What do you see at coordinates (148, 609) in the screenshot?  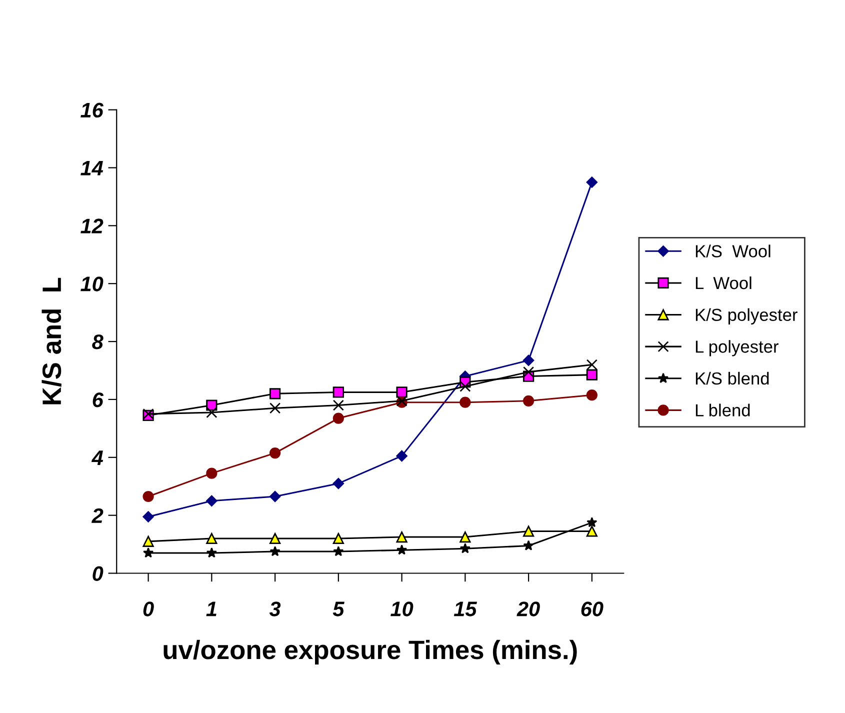 I see `x-tick-label: 0` at bounding box center [148, 609].